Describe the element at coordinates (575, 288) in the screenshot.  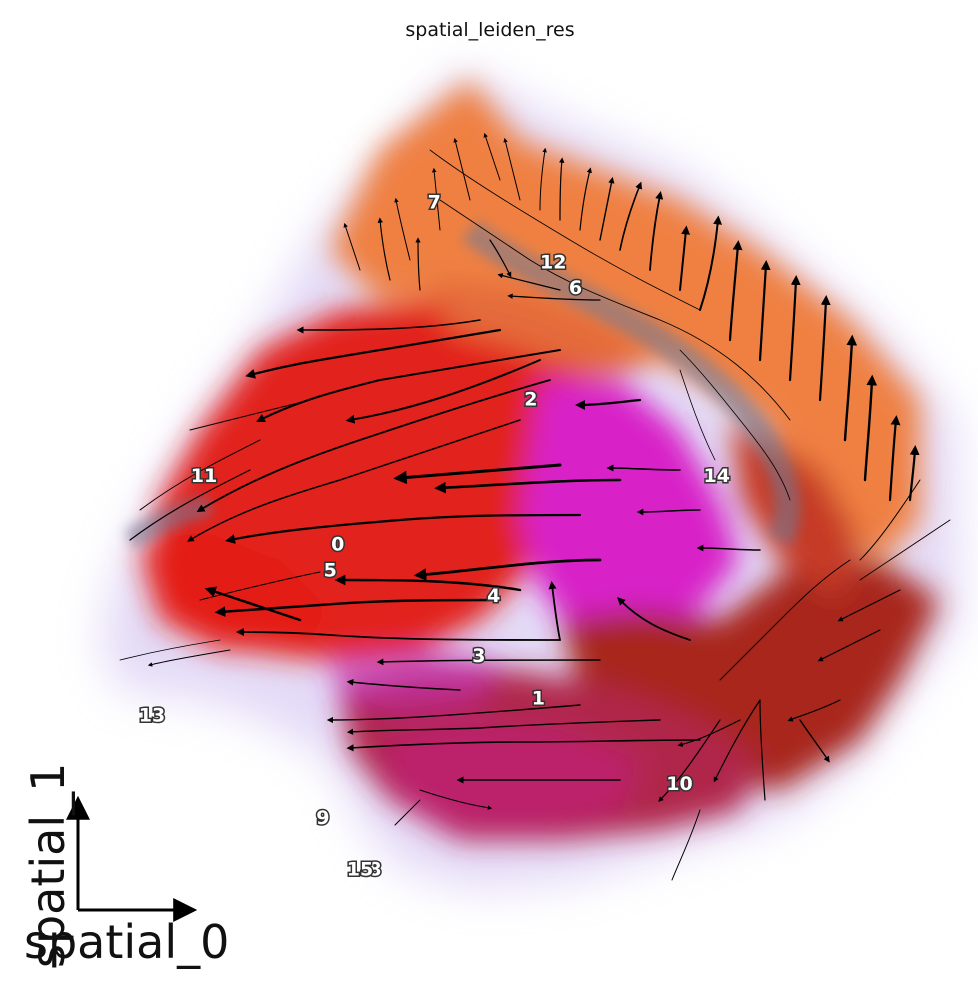
I see `cluster-label-6: 6` at that location.